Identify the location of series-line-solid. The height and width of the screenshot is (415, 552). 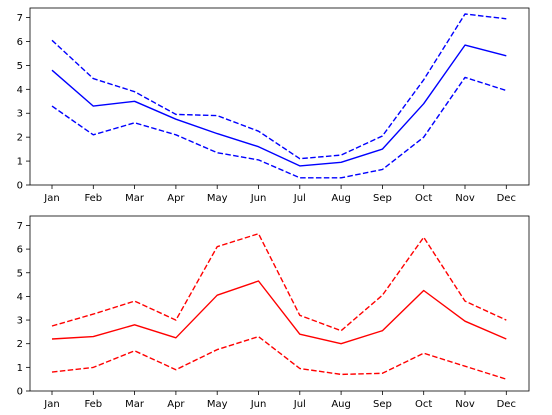
(279, 312).